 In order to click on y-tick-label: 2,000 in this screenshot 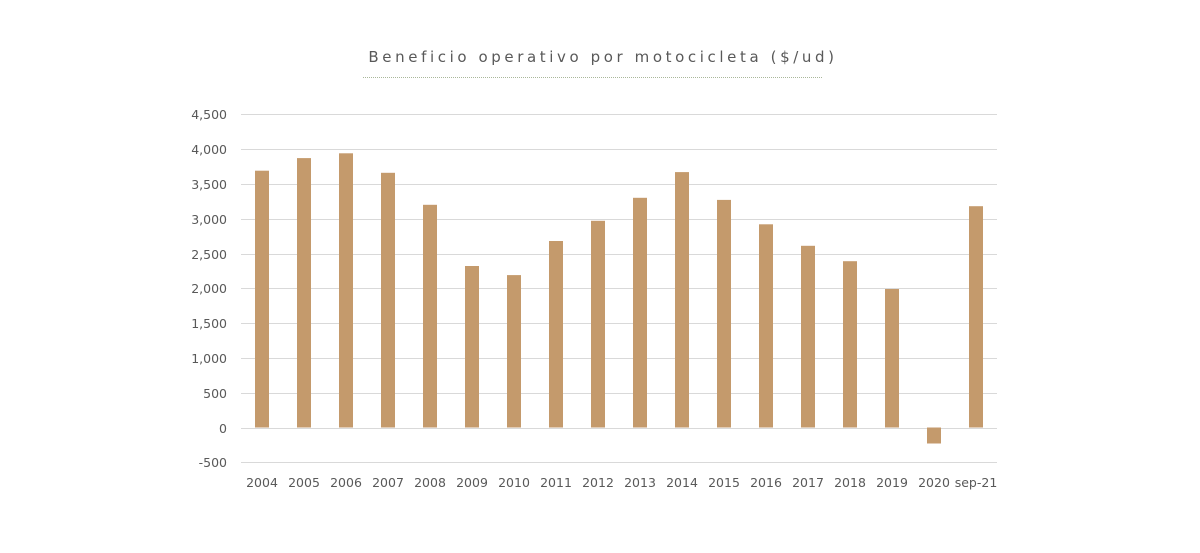, I will do `click(209, 288)`.